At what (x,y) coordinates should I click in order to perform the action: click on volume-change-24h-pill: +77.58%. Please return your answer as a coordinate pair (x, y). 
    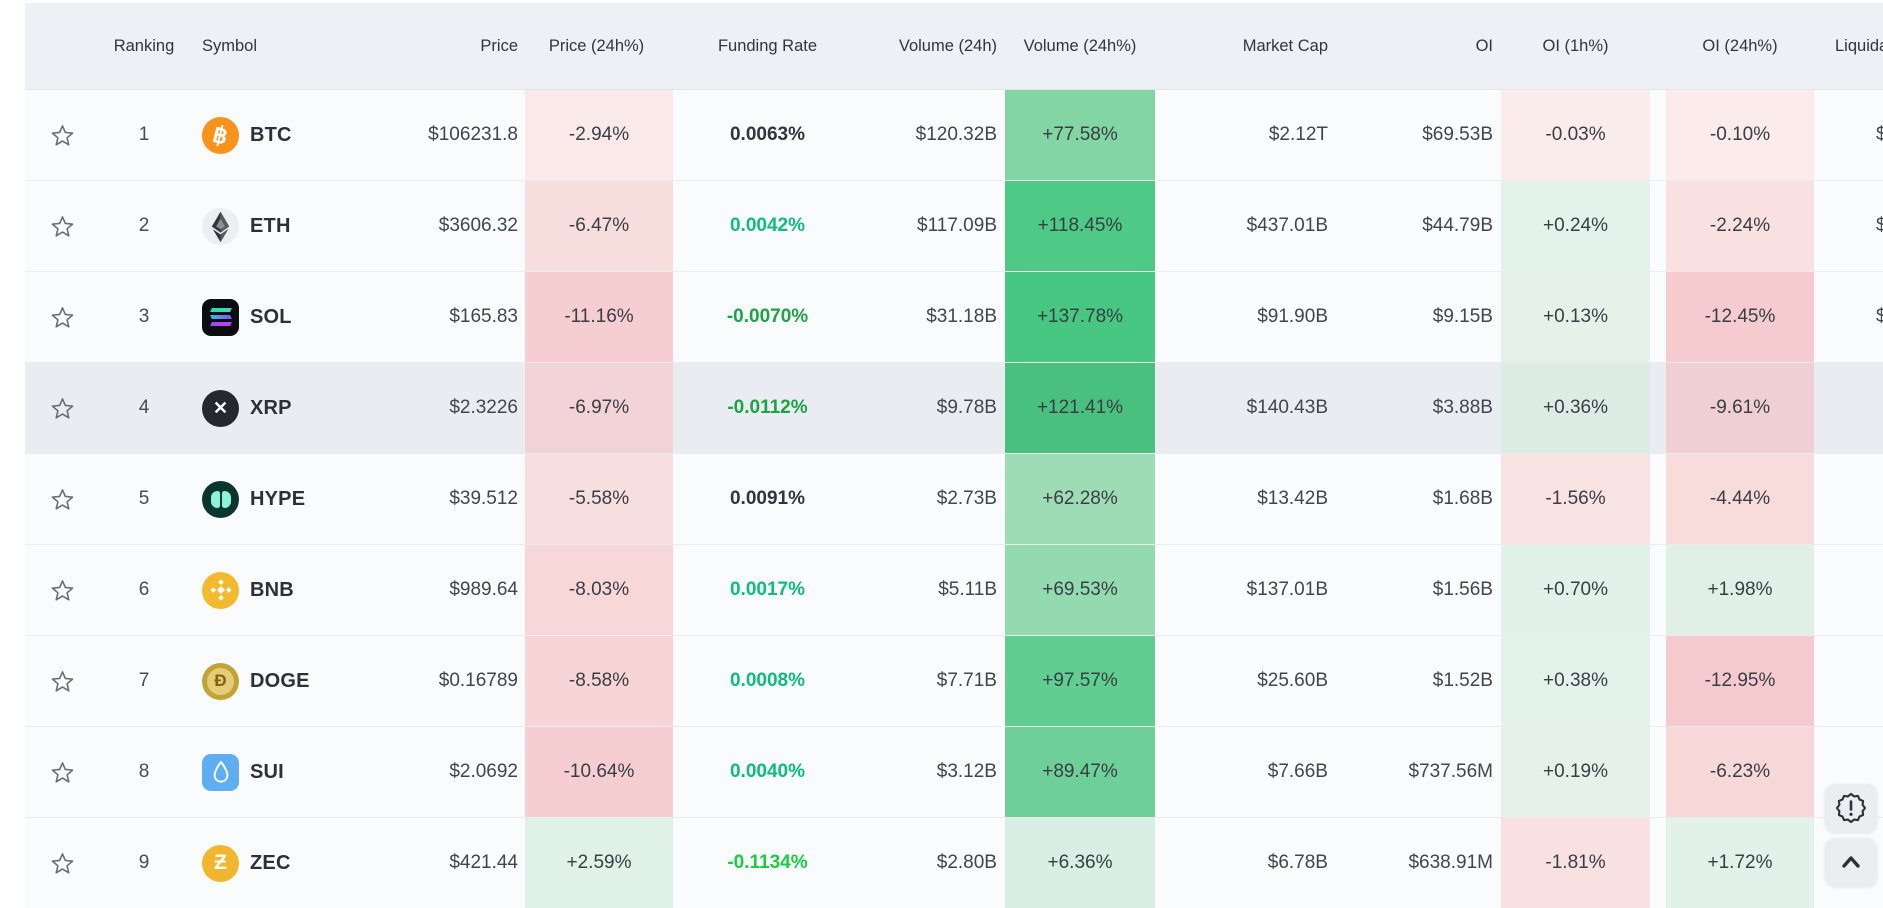
    Looking at the image, I should click on (1080, 135).